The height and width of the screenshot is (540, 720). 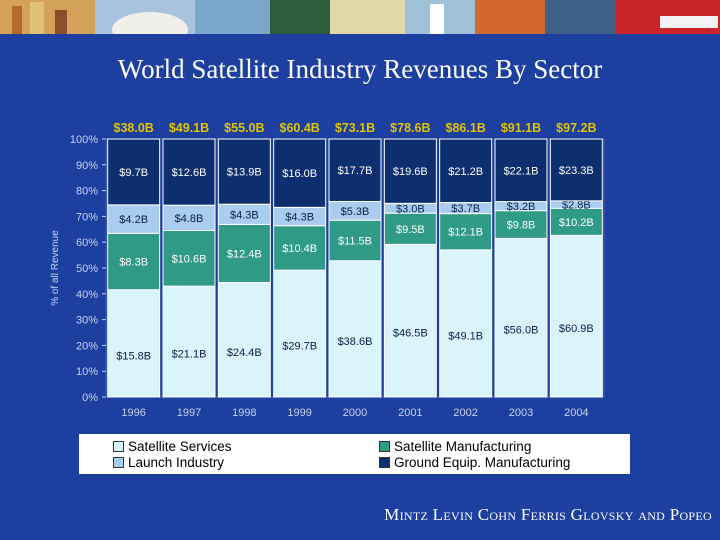 What do you see at coordinates (87, 321) in the screenshot?
I see `y-tick-label: 30%` at bounding box center [87, 321].